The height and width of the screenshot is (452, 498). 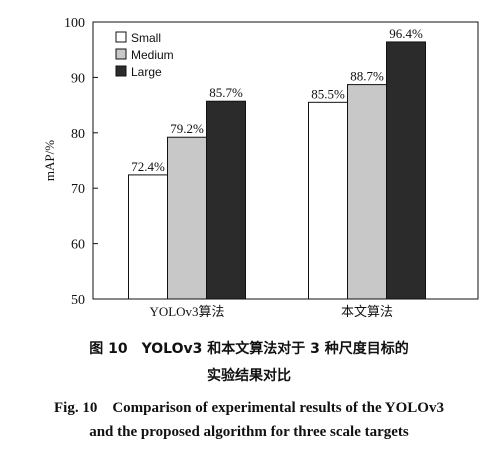 I want to click on x-category-label: YOLOv3算法, so click(x=186, y=311).